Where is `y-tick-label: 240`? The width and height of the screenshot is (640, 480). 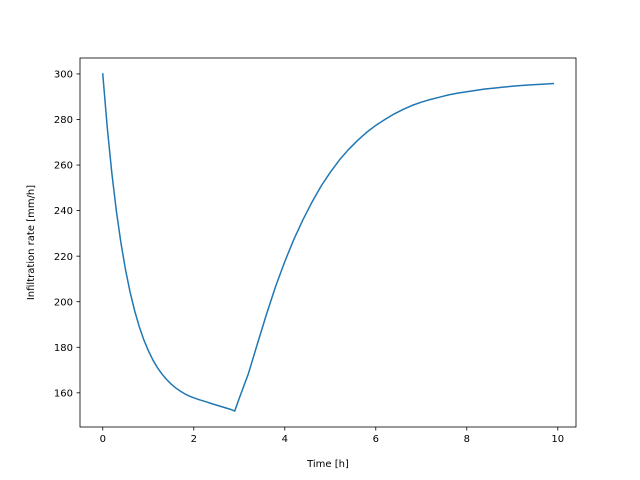
y-tick-label: 240 is located at coordinates (63, 211).